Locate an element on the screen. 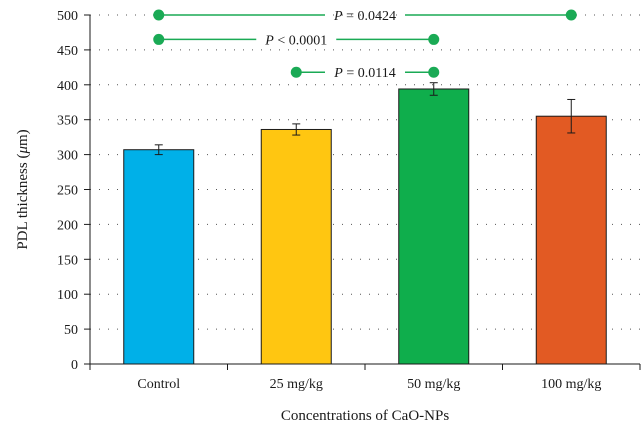 The height and width of the screenshot is (430, 643). y-axis-title-unit: m) is located at coordinates (23, 137).